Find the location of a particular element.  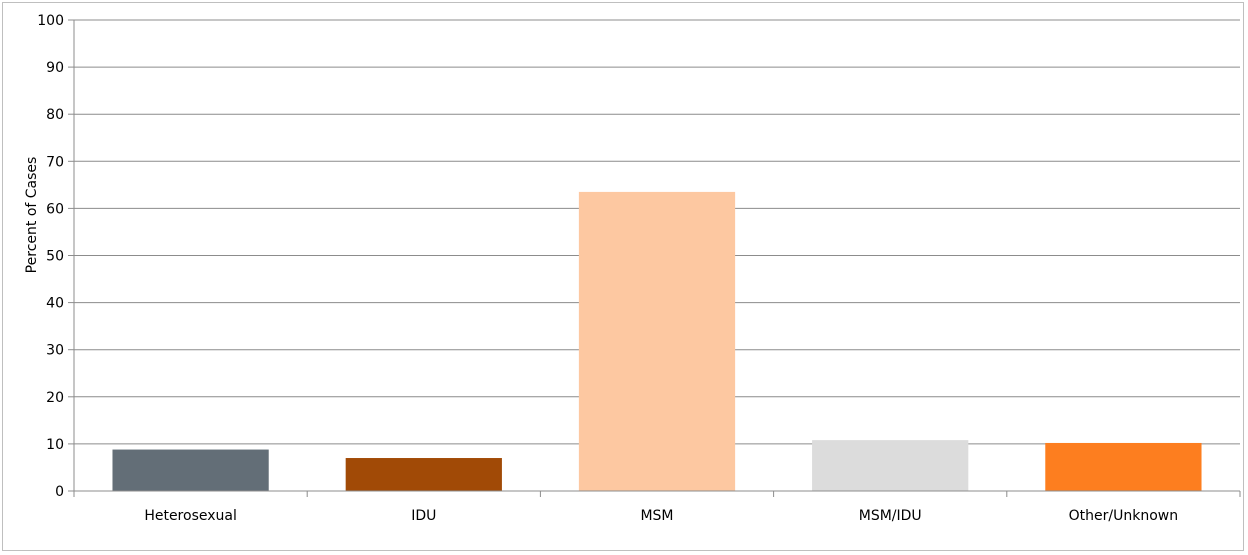

y-tick-label: 0 is located at coordinates (59, 492).